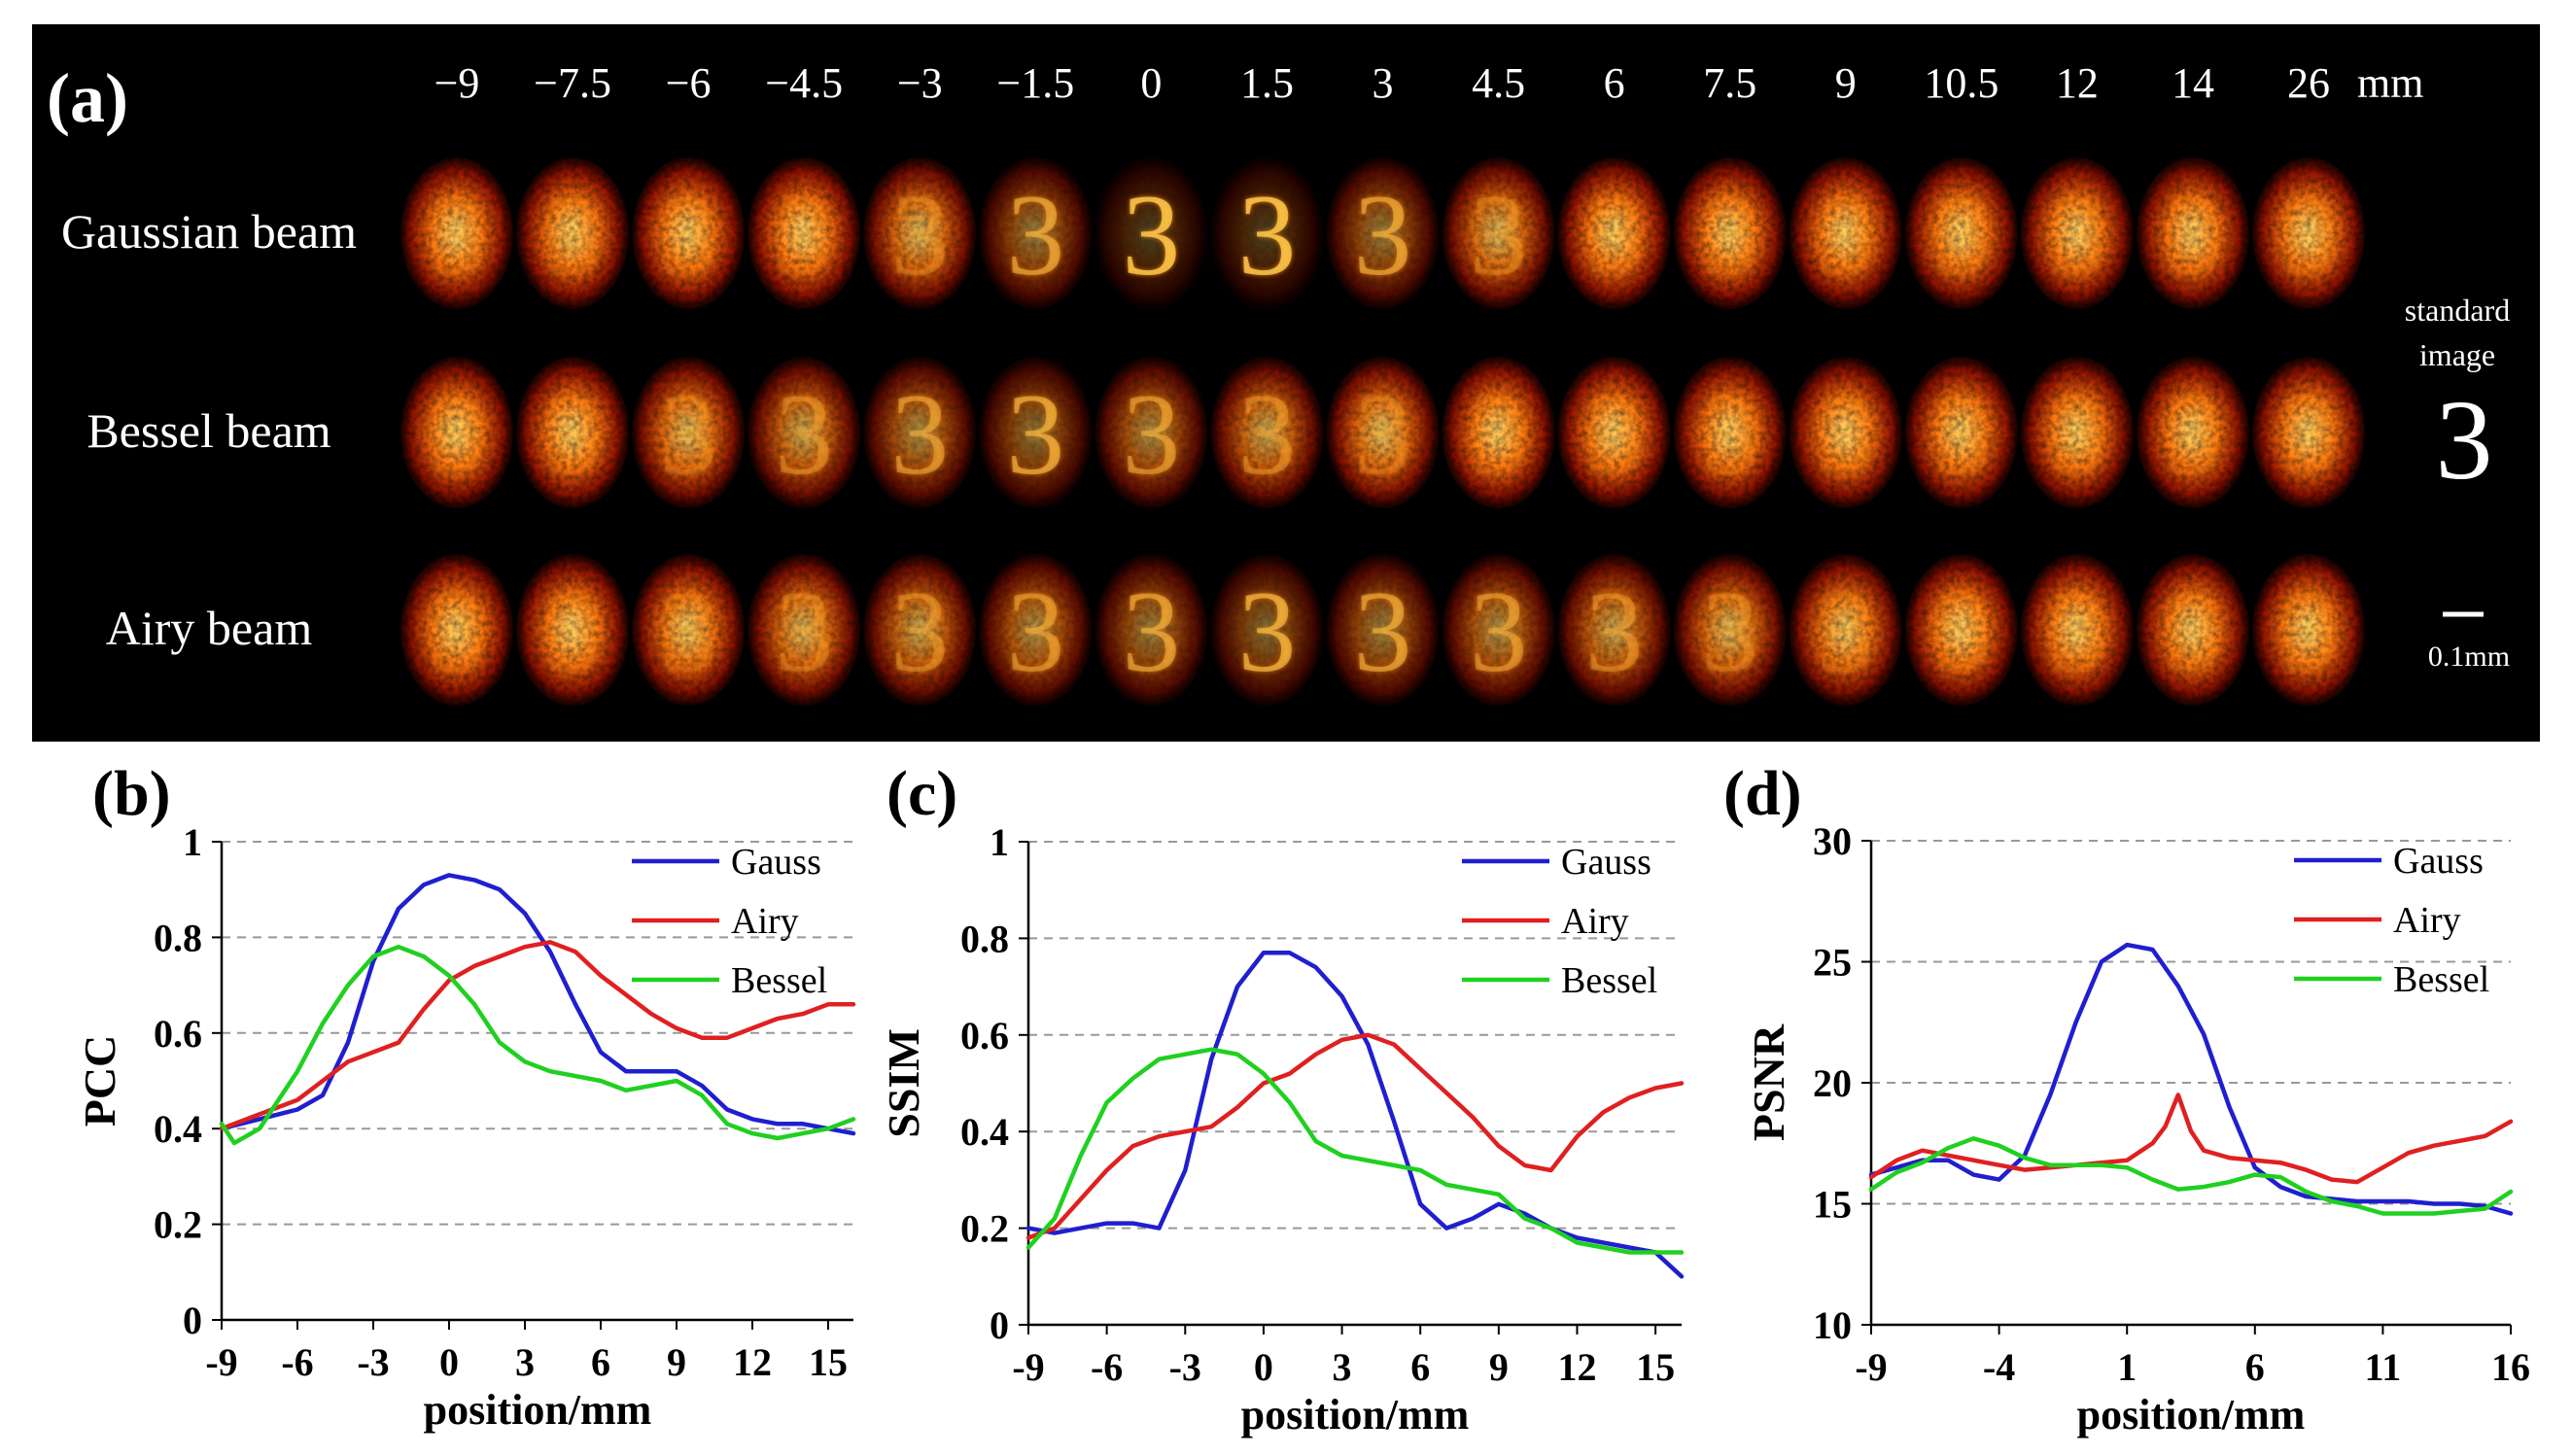 This screenshot has height=1456, width=2572. I want to click on y-tick-label: 0.6, so click(984, 1035).